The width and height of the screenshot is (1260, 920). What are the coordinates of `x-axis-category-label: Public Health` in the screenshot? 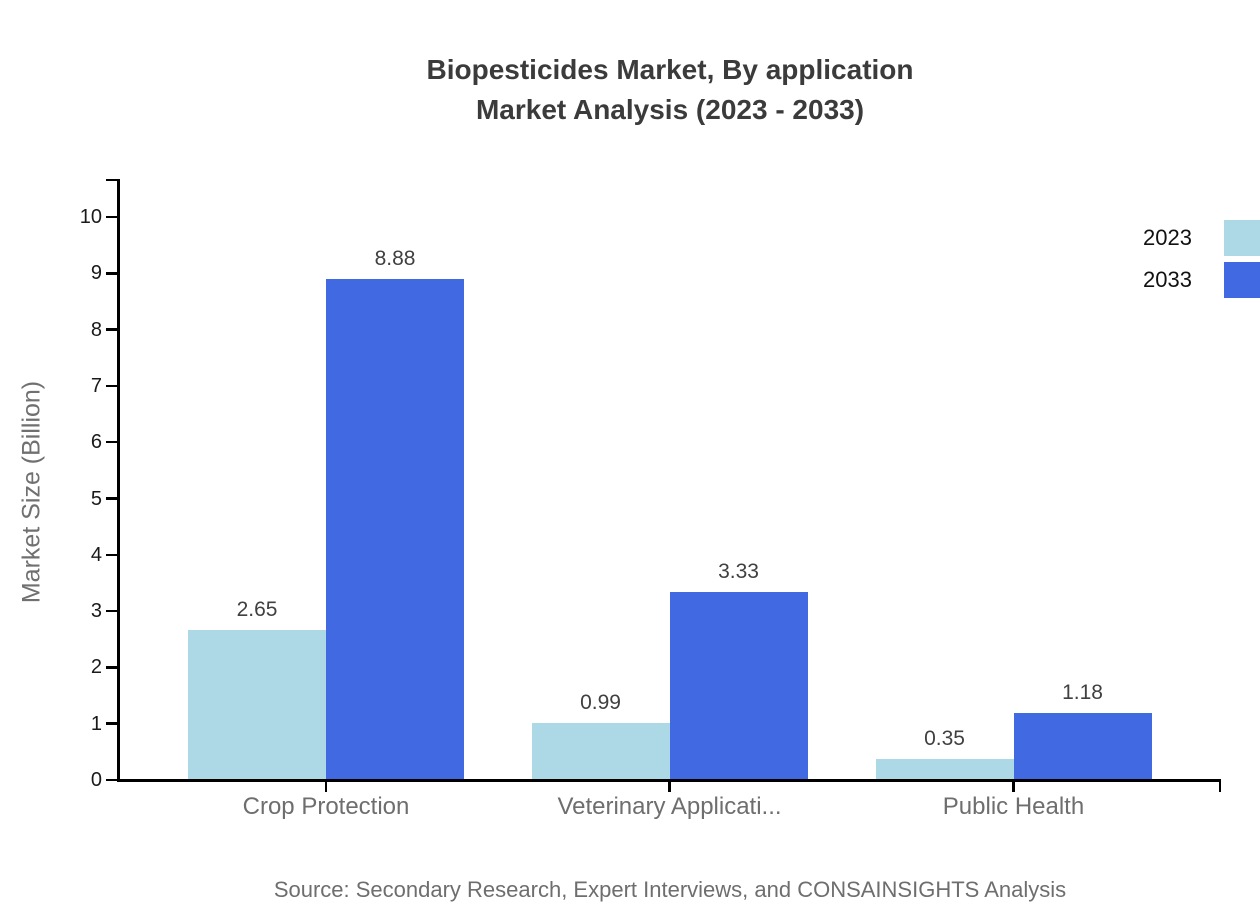 It's located at (1013, 806).